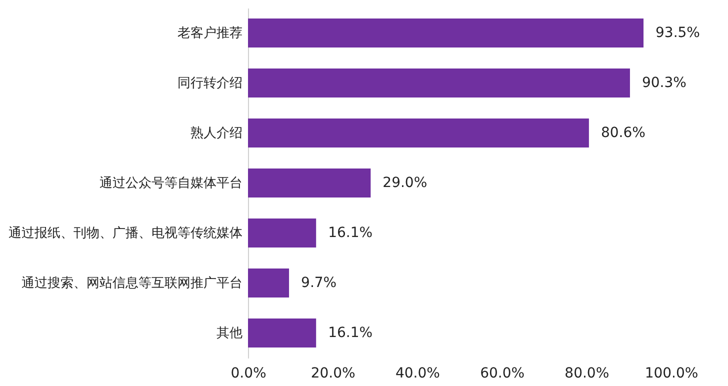 The image size is (728, 386). What do you see at coordinates (671, 374) in the screenshot?
I see `x-tick-label: 100.0%` at bounding box center [671, 374].